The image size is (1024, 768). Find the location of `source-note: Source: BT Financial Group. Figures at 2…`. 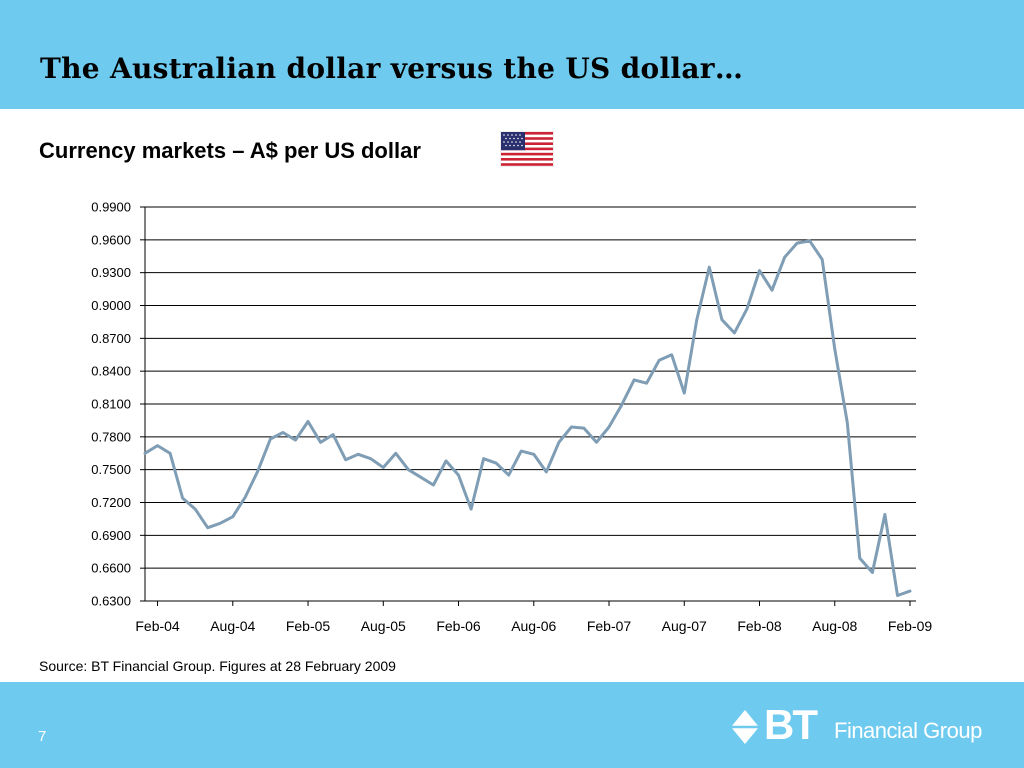

source-note: Source: BT Financial Group. Figures at 2… is located at coordinates (217, 666).